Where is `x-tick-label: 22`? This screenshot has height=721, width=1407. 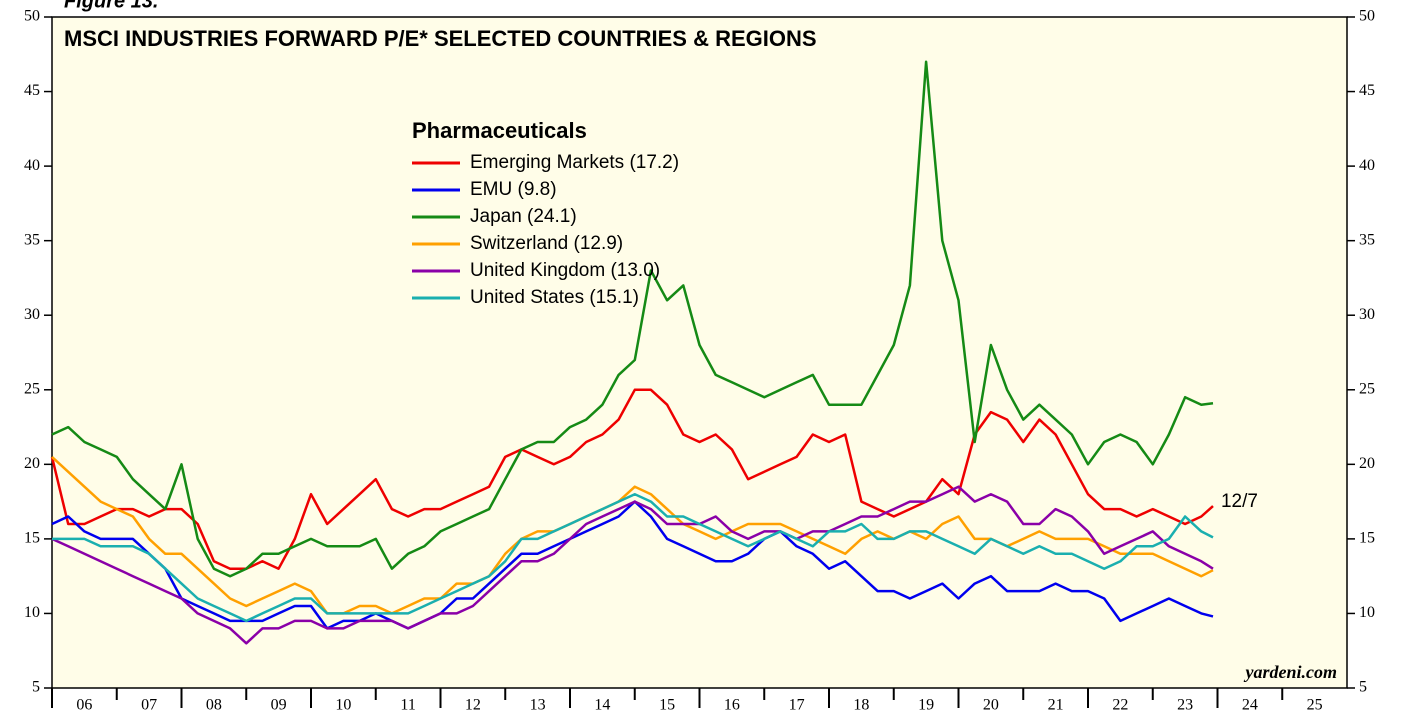
x-tick-label: 22 is located at coordinates (1120, 705).